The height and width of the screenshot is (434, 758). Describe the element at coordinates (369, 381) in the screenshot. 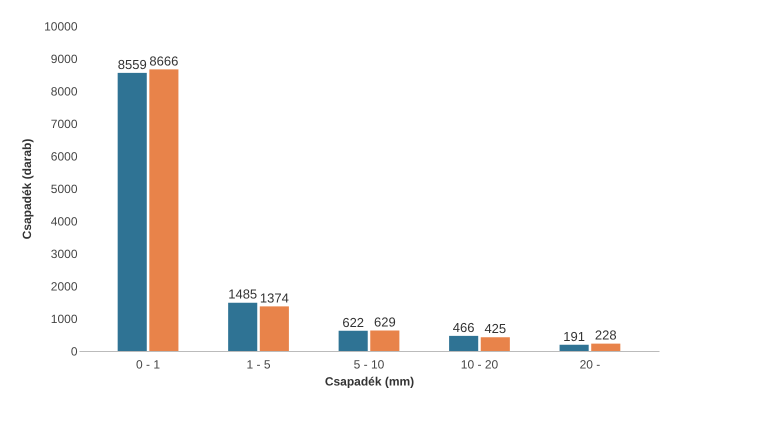

I see `x-axis-title: Csapadék (mm)` at that location.